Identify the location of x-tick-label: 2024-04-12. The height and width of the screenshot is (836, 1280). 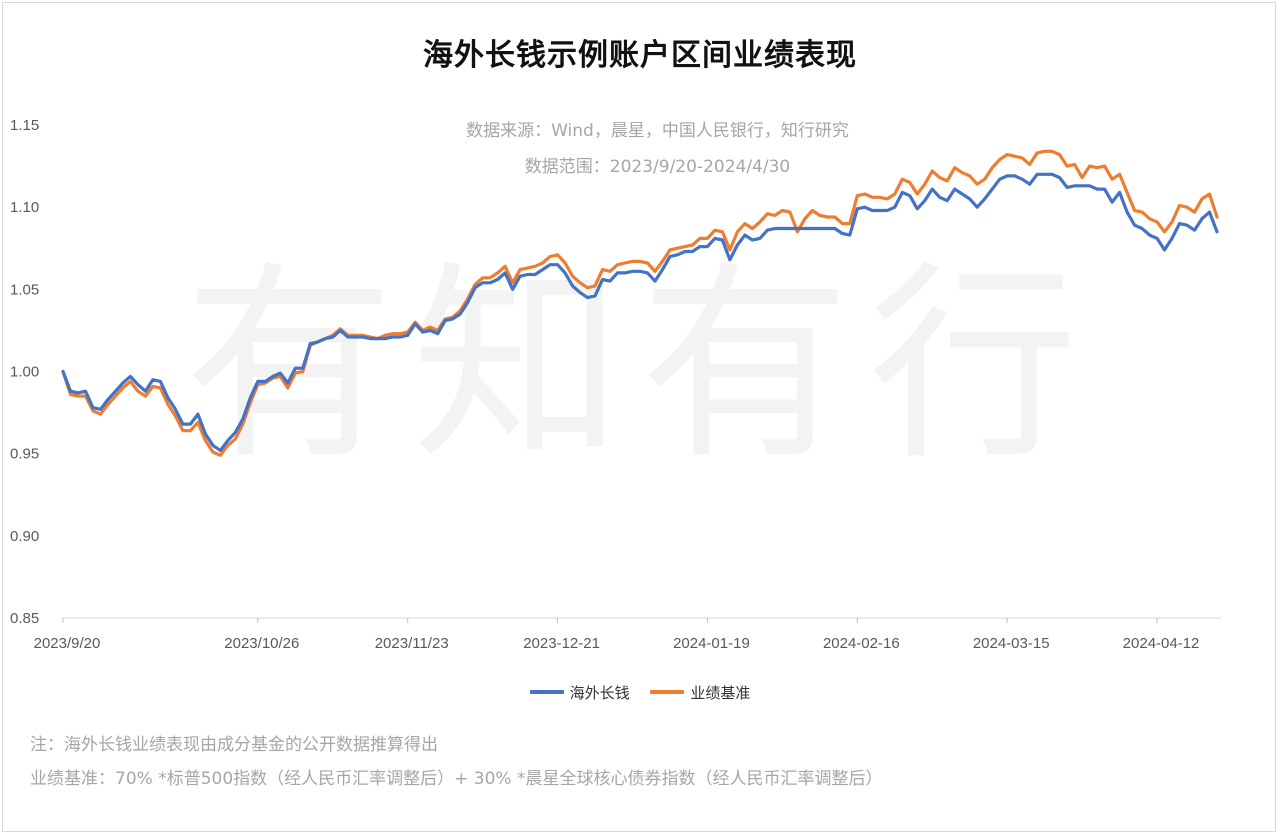
(1161, 643).